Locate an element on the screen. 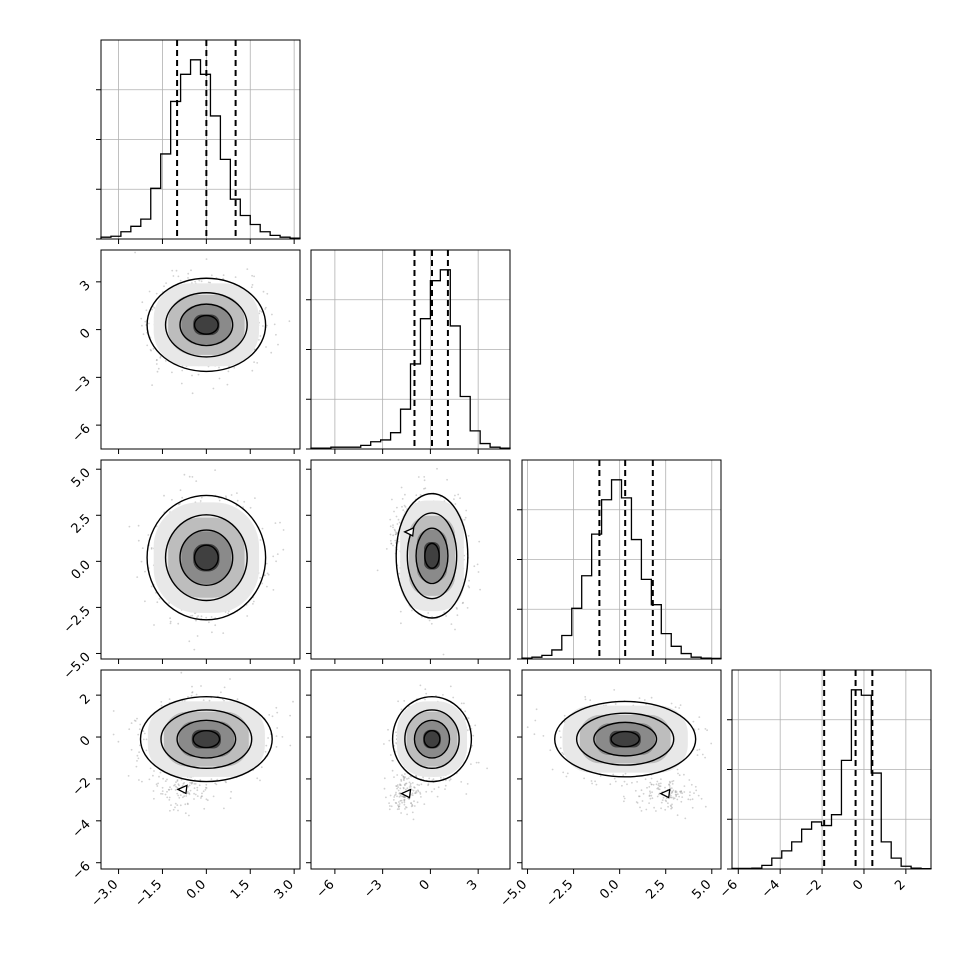 This screenshot has height=970, width=970. panel-2-0: 5.02.50.0−2.5−5.0 is located at coordinates (181, 571).